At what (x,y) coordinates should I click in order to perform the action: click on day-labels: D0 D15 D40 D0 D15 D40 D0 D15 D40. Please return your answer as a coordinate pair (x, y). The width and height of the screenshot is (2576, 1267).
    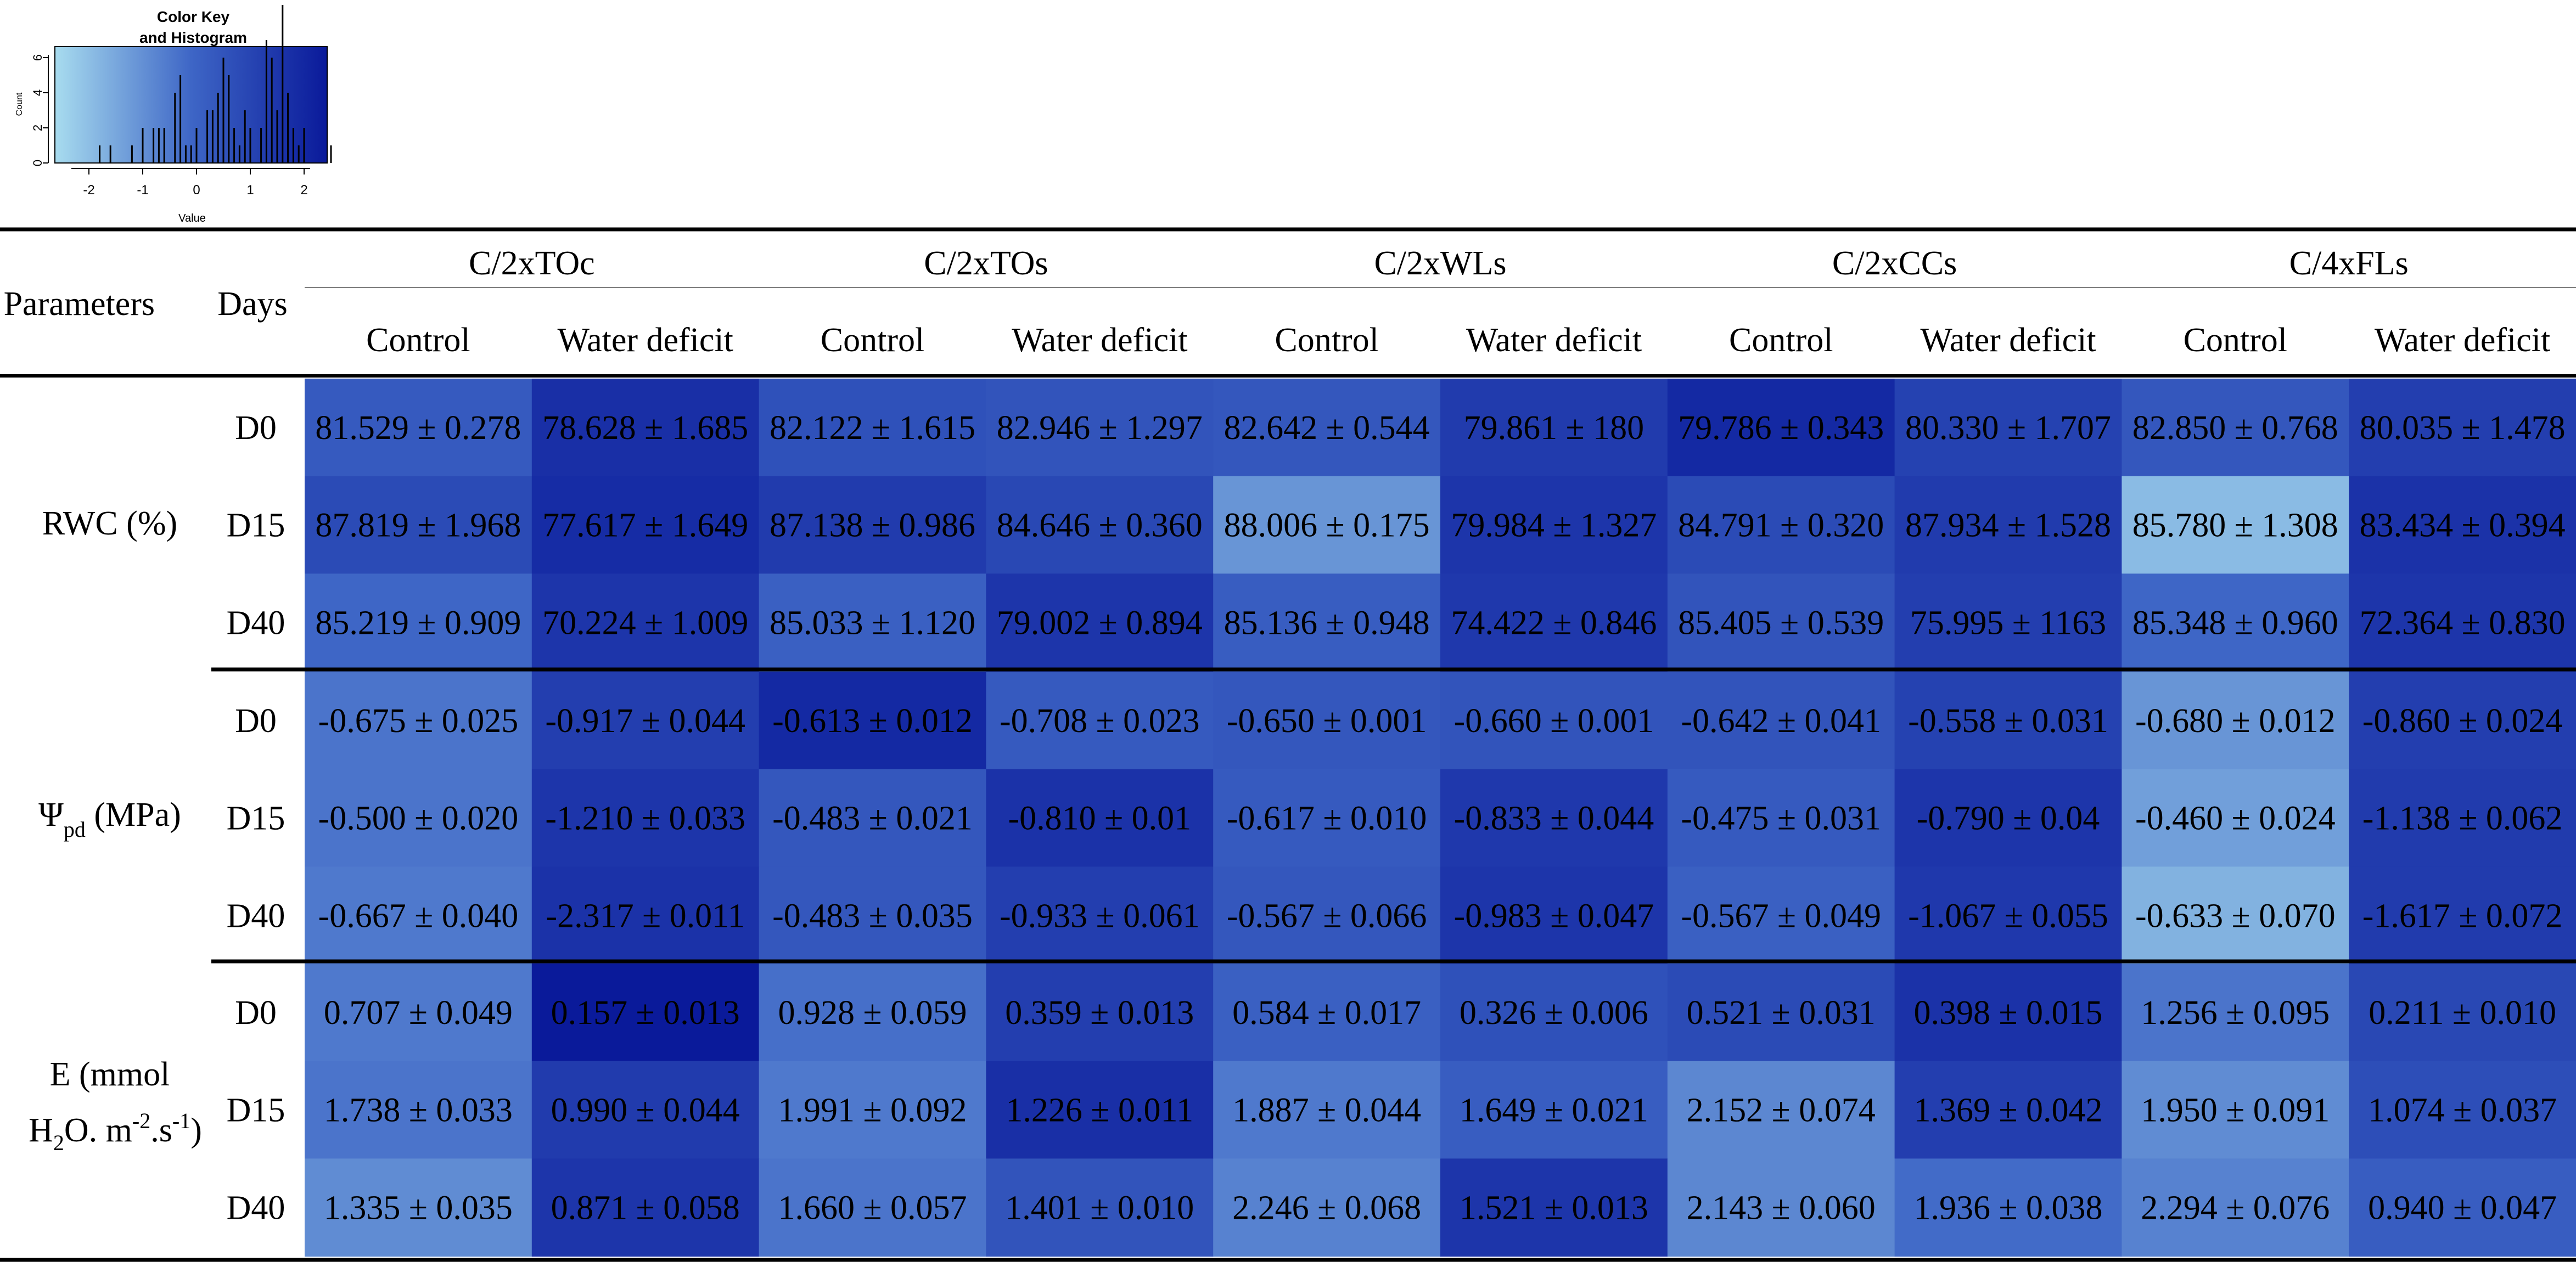
    Looking at the image, I should click on (256, 818).